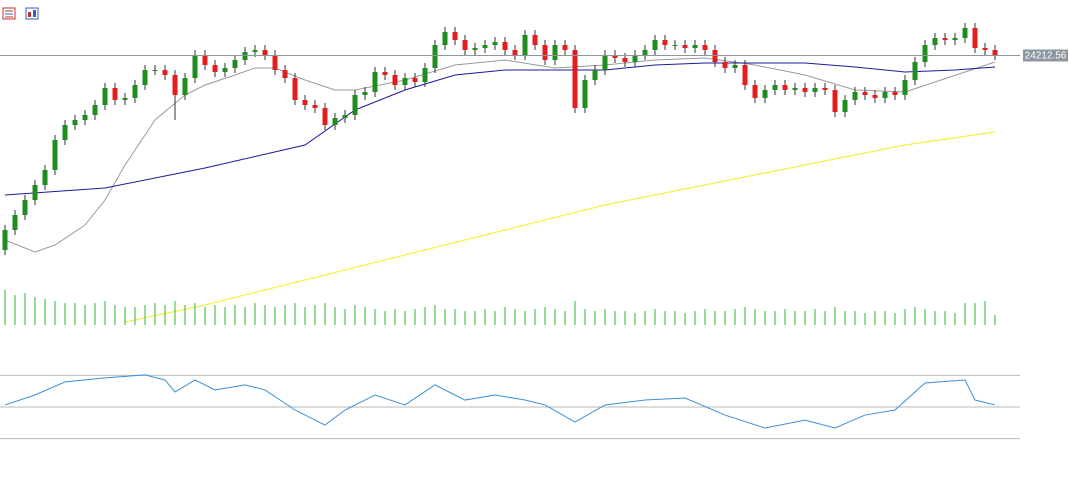 The image size is (1069, 504). Describe the element at coordinates (20, 13) in the screenshot. I see `toolbar-icons` at that location.